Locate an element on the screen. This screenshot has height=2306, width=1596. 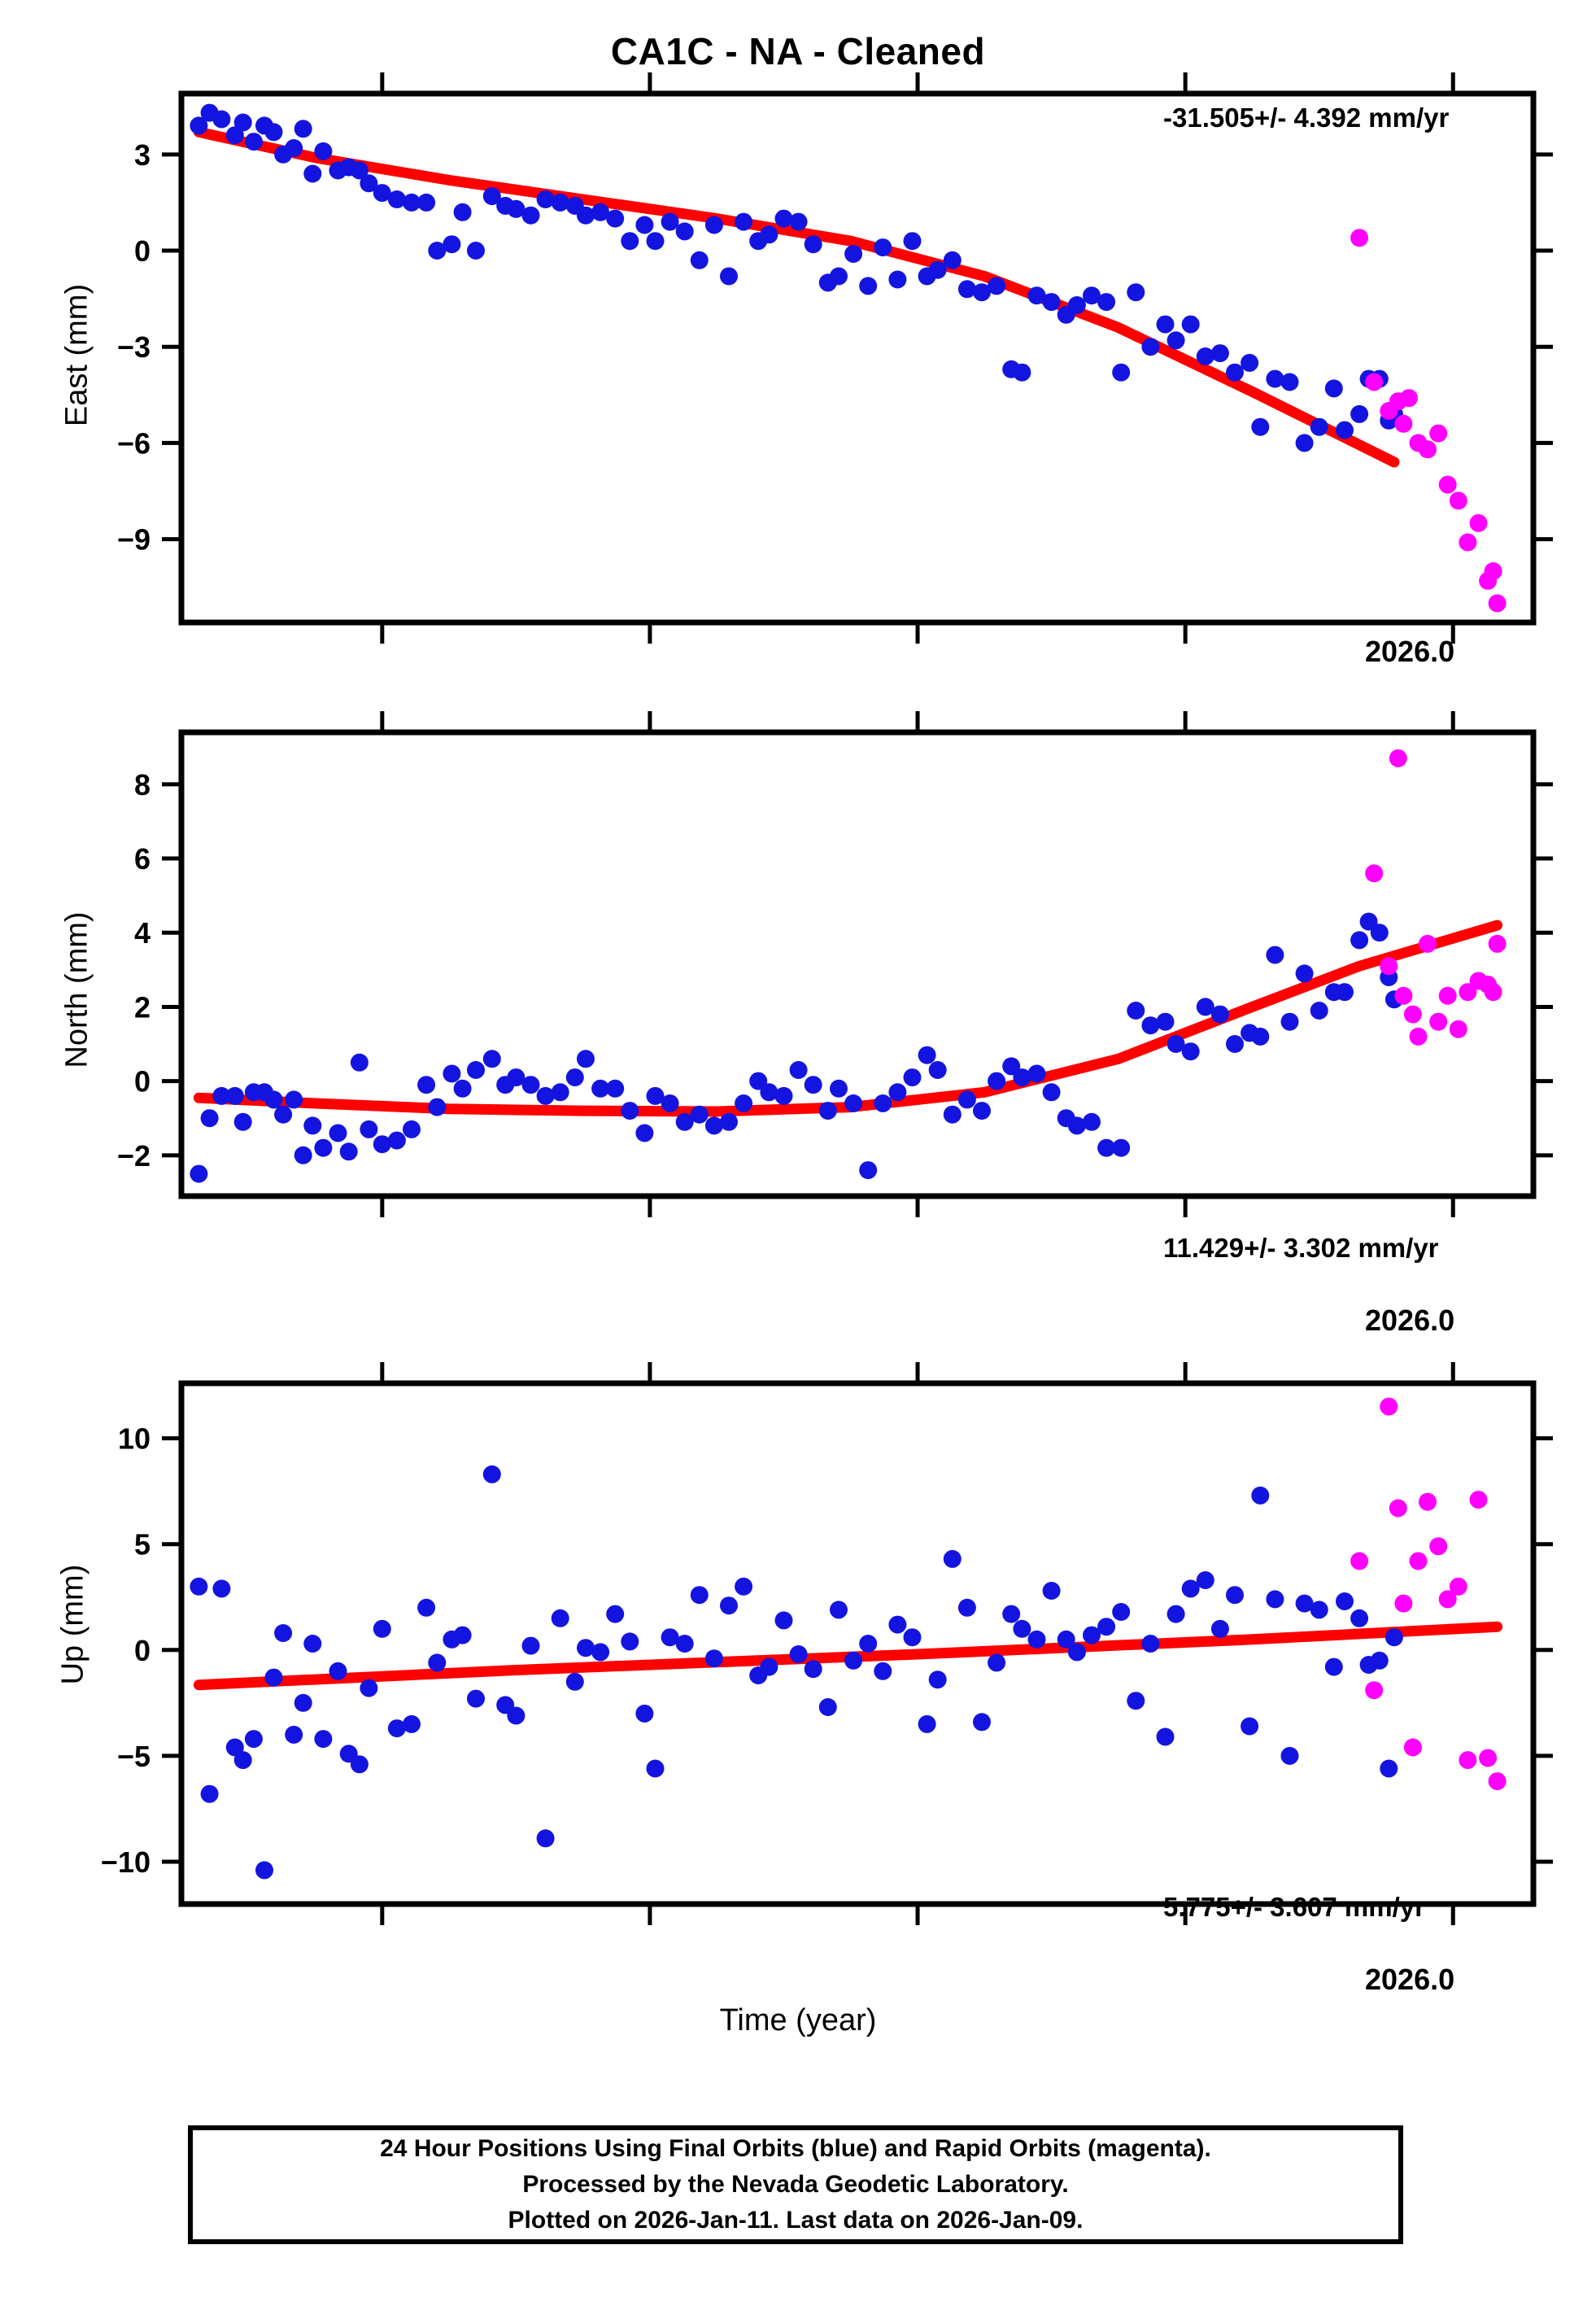
svg-text: 10 is located at coordinates (134, 1439).